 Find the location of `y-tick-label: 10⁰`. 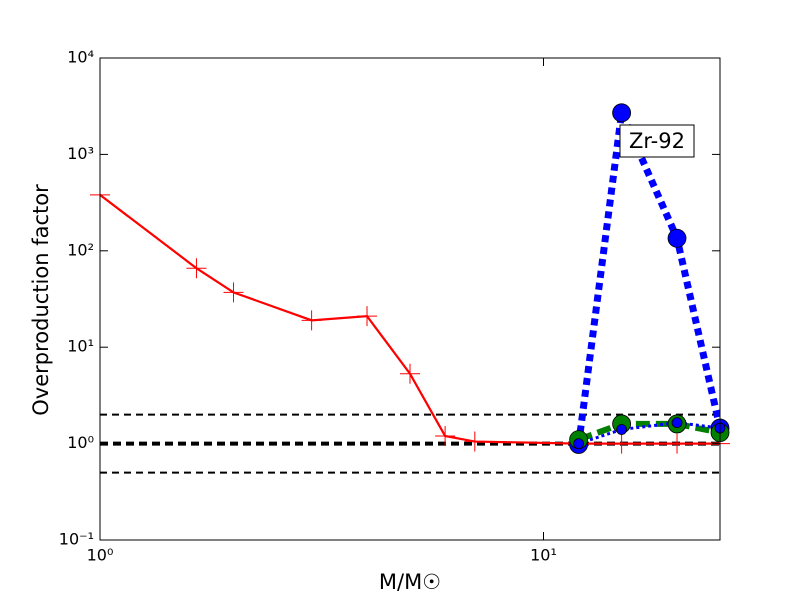

y-tick-label: 10⁰ is located at coordinates (80, 442).